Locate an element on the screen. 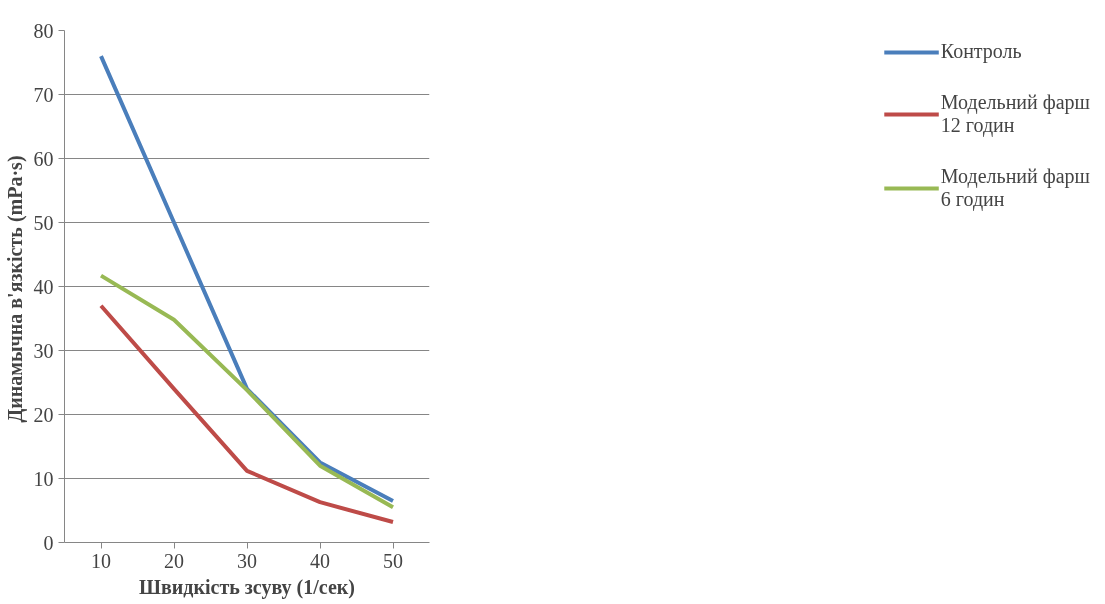  y-tick-label: 40 is located at coordinates (43, 286).